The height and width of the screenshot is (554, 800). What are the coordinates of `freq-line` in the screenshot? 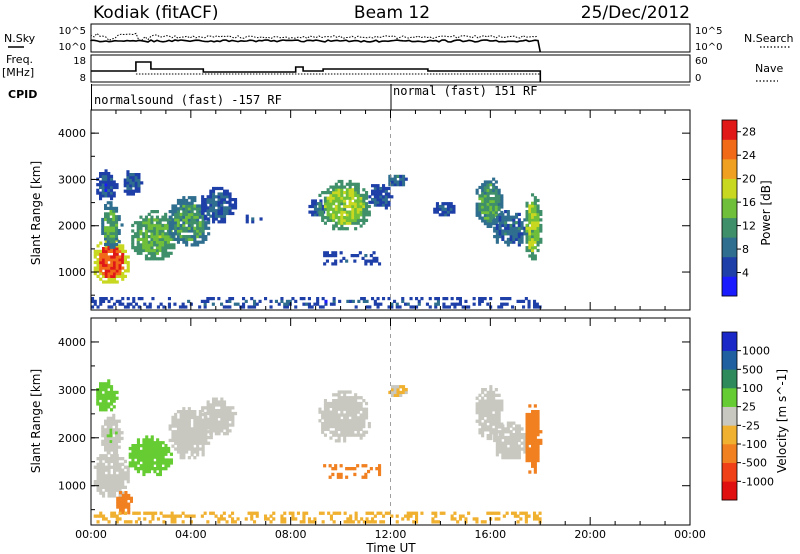 It's located at (316, 71).